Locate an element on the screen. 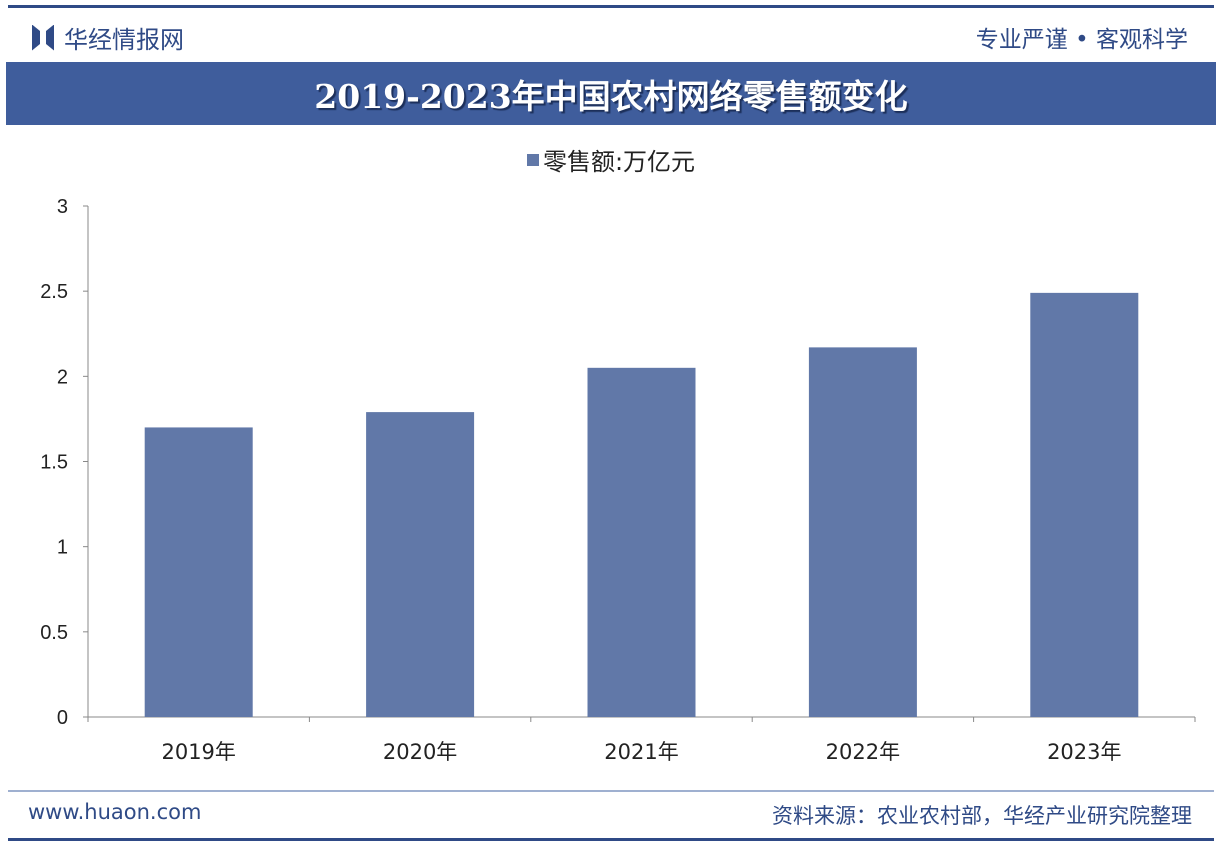 This screenshot has width=1222, height=848. x-tick-label: 2021年 is located at coordinates (641, 752).